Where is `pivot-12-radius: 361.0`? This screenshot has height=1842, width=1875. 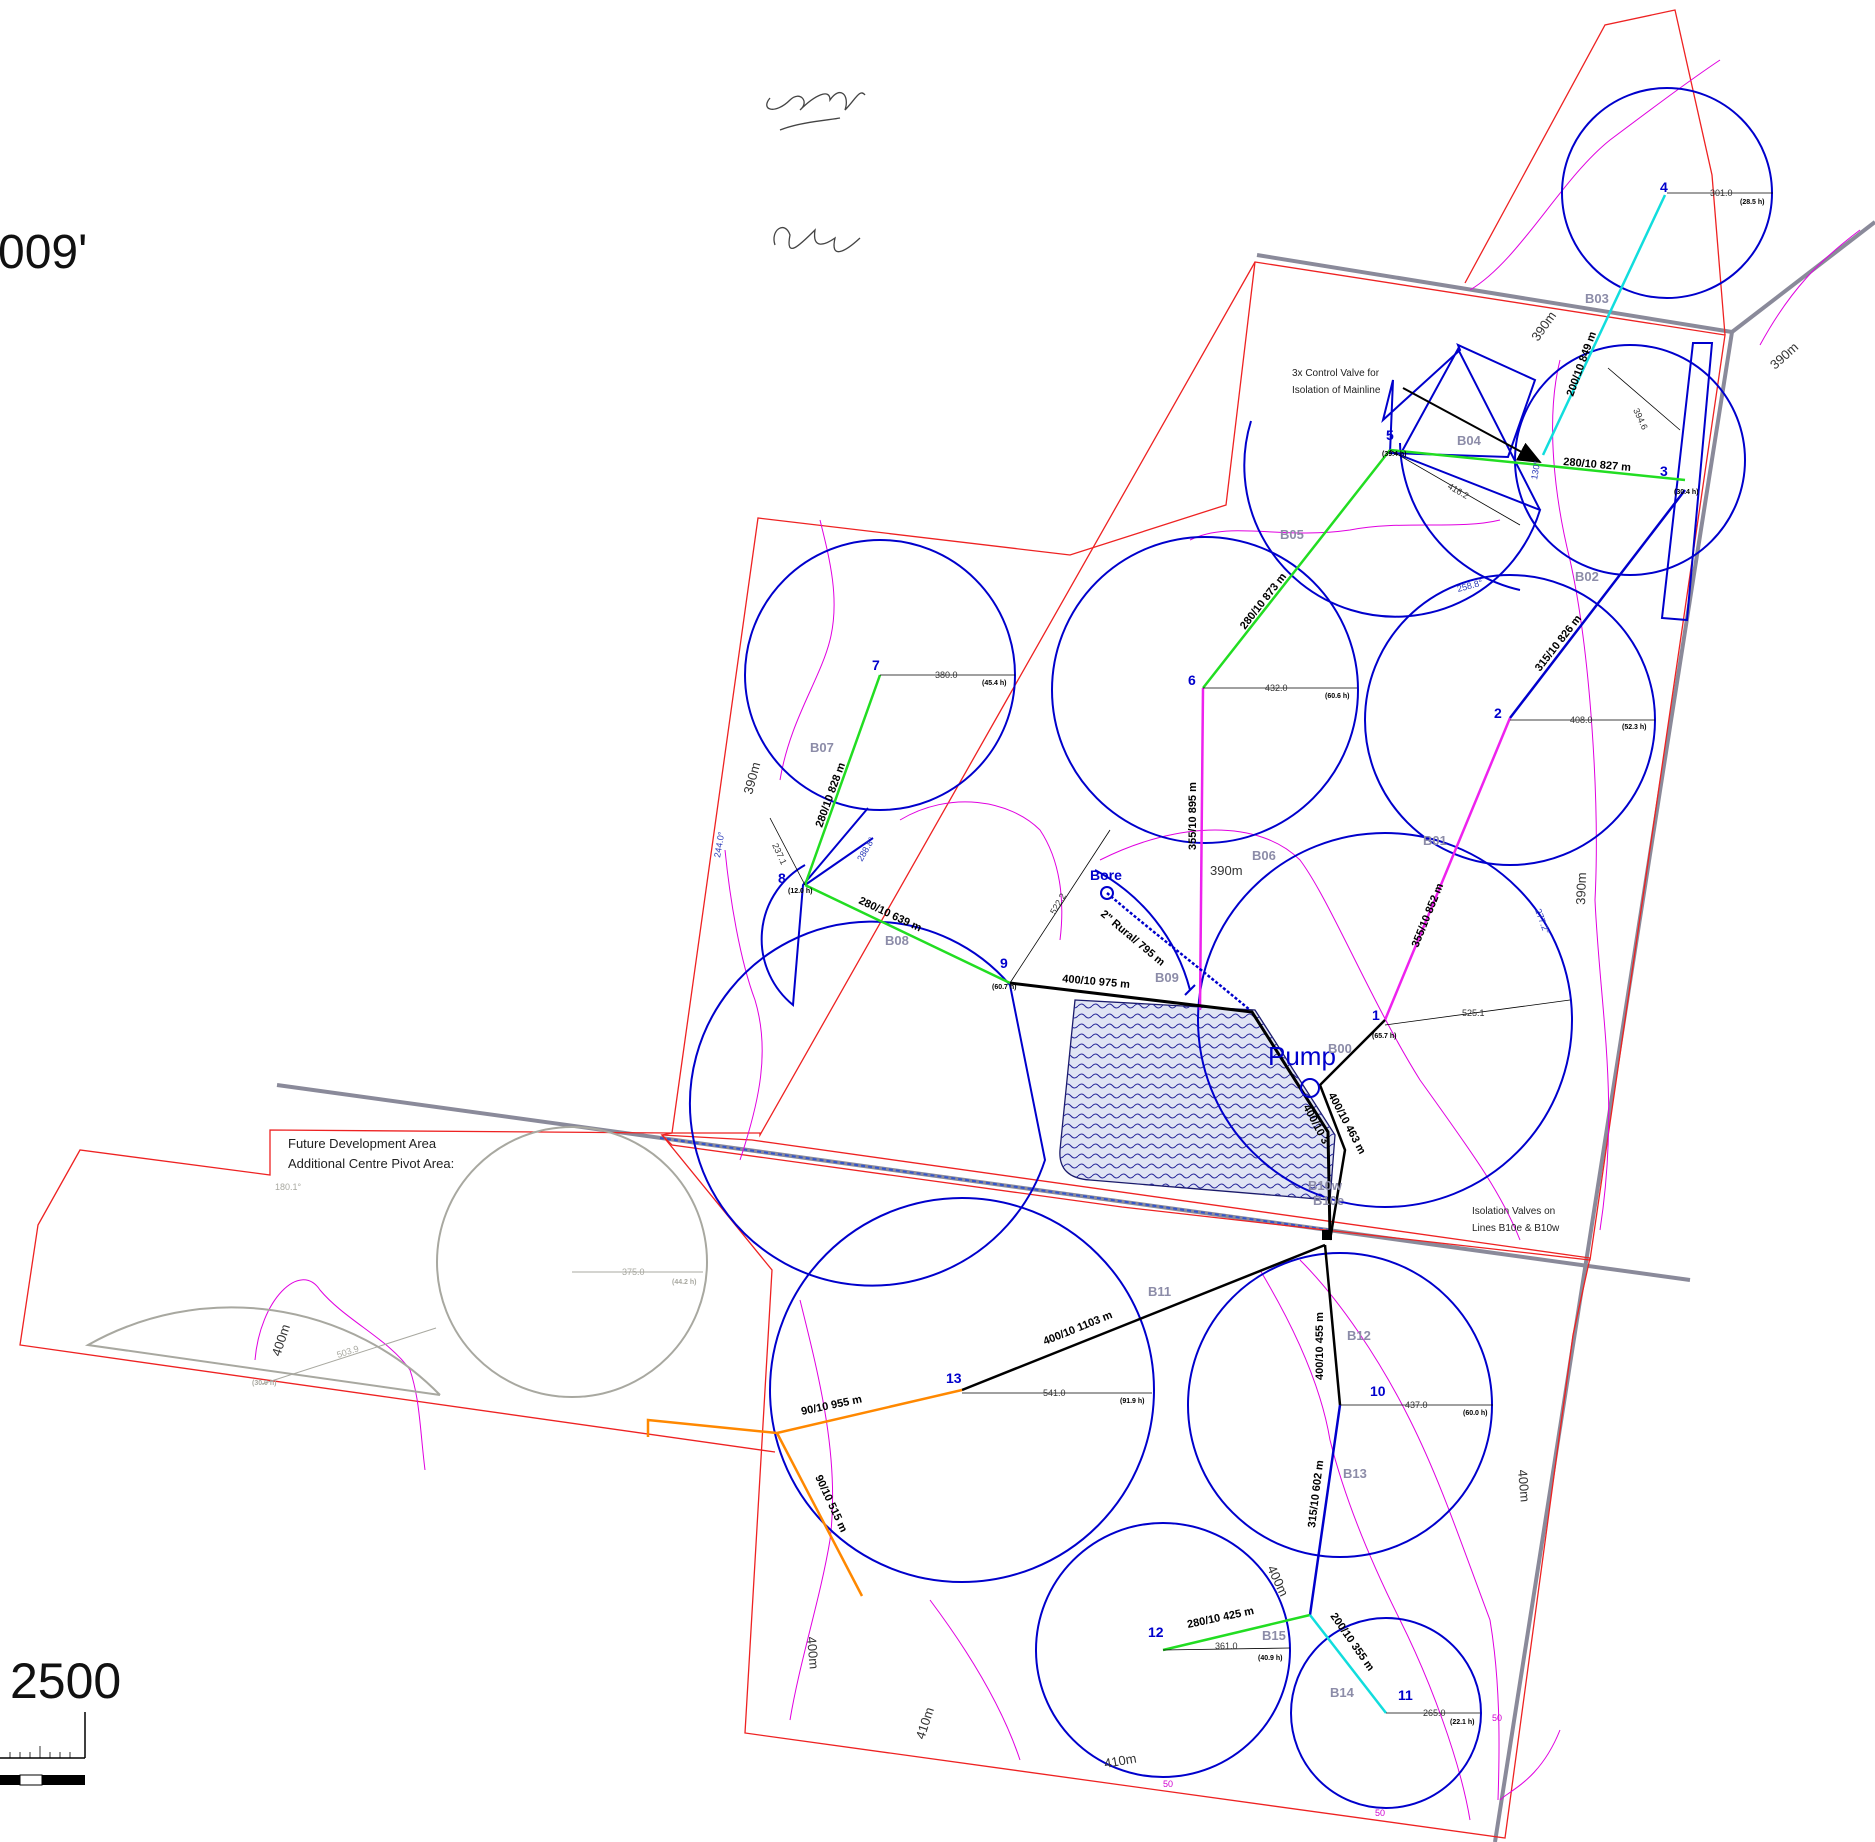
pivot-12-radius: 361.0 is located at coordinates (1226, 1646).